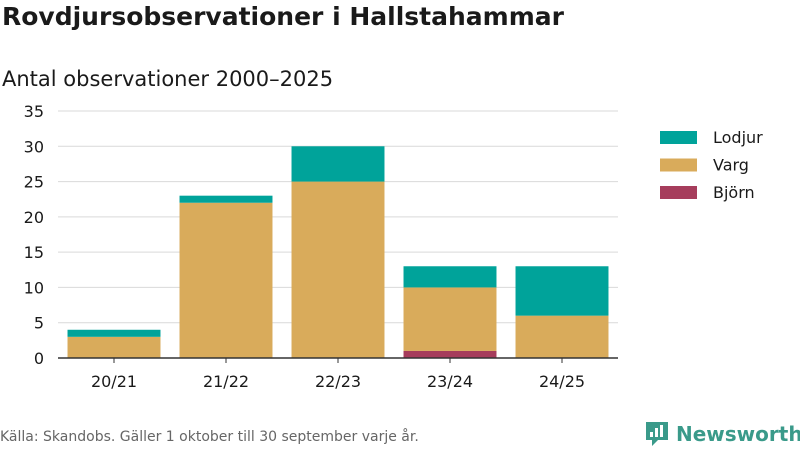 This screenshot has width=800, height=450. Describe the element at coordinates (34, 146) in the screenshot. I see `y-tick-label: 30` at that location.